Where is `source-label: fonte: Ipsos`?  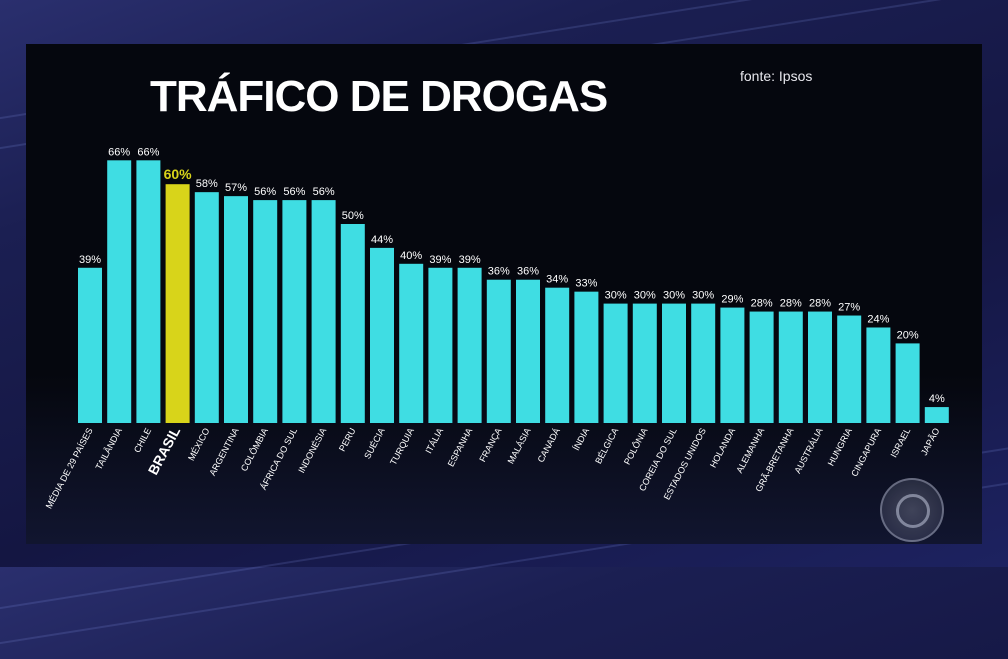
source-label: fonte: Ipsos is located at coordinates (776, 76).